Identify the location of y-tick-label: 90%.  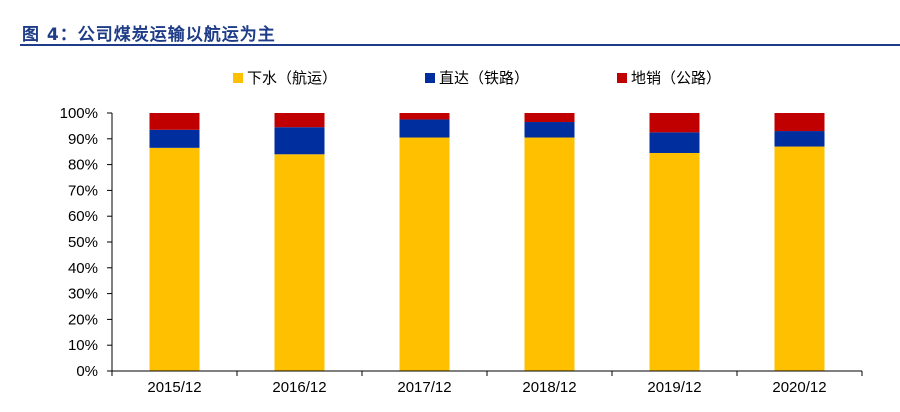
(83, 139).